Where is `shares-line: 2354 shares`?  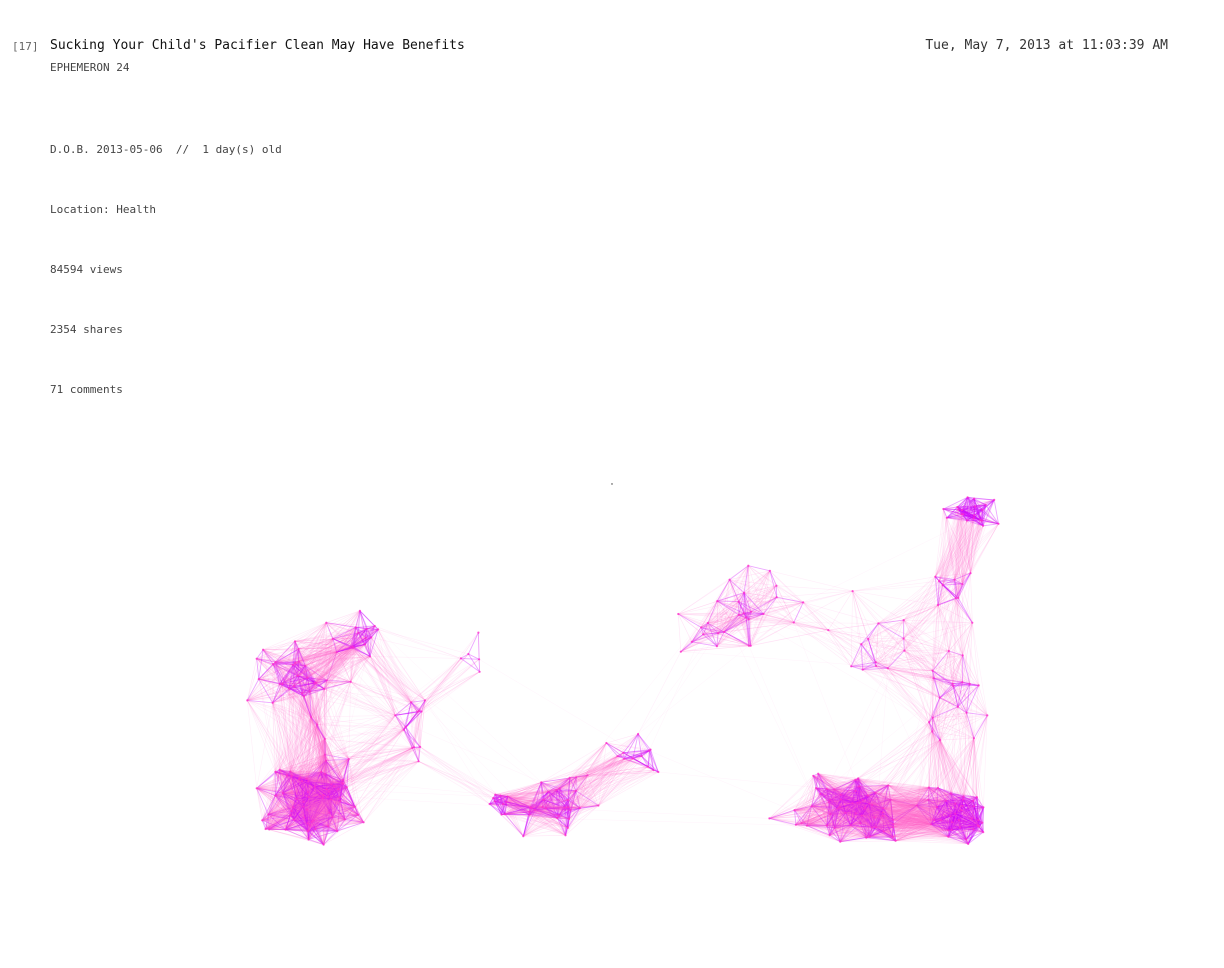 shares-line: 2354 shares is located at coordinates (86, 329).